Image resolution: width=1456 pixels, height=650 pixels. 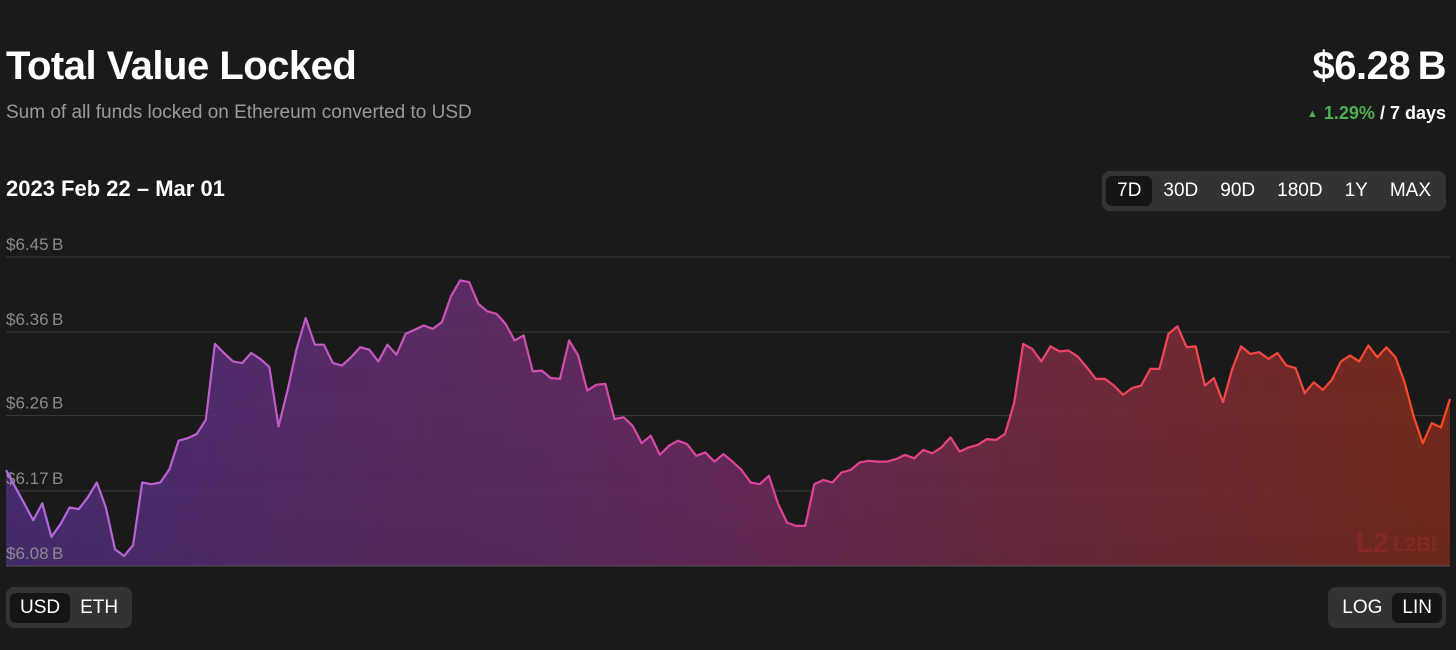 I want to click on tvl-change: ▲ 1.29% / 7 days, so click(x=1376, y=113).